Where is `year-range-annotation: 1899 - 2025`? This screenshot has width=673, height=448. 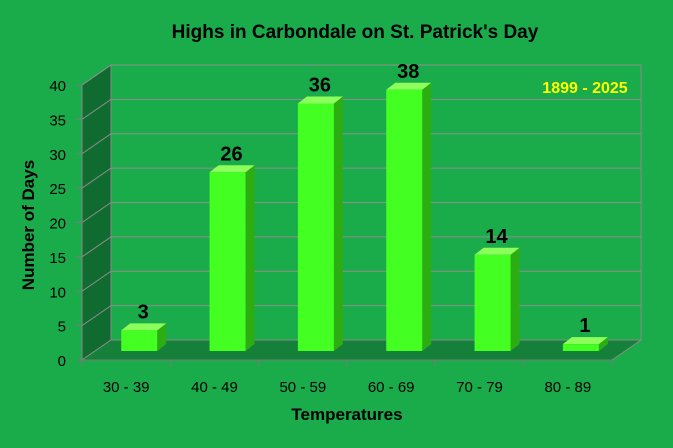 year-range-annotation: 1899 - 2025 is located at coordinates (585, 88).